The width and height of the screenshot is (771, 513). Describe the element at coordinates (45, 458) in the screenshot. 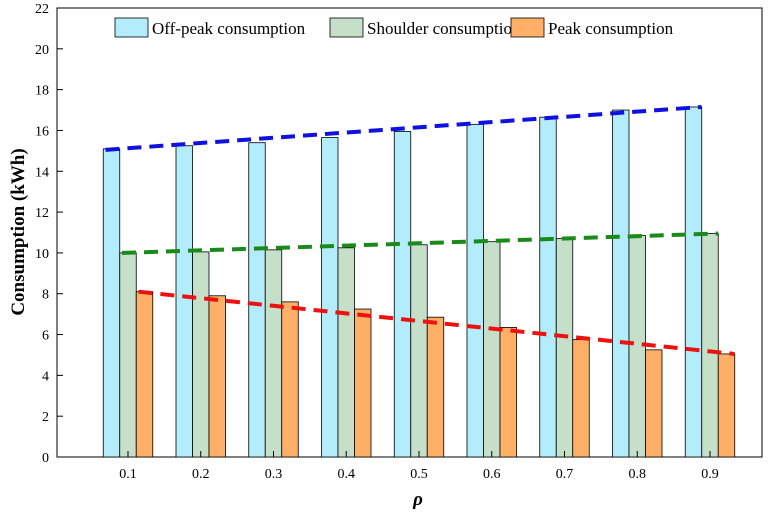

I see `y-tick-label: 0` at that location.